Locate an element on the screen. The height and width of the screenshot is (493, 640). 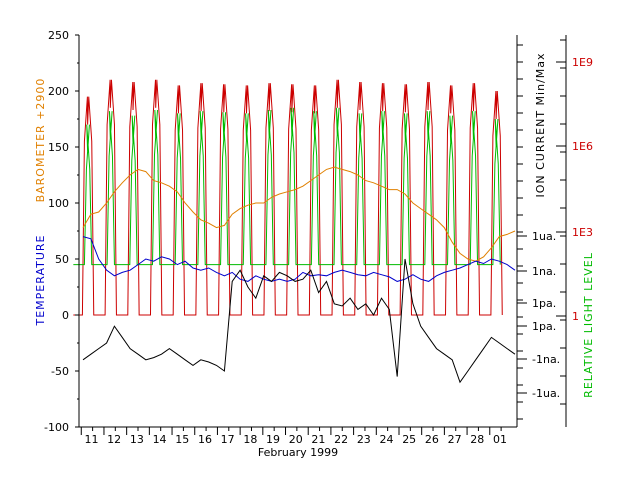
ion-tick-label: 1na. is located at coordinates (544, 271).